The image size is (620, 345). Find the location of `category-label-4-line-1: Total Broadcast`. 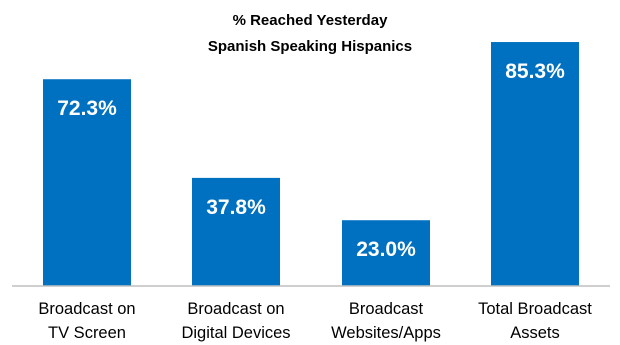

category-label-4-line-1: Total Broadcast is located at coordinates (535, 309).